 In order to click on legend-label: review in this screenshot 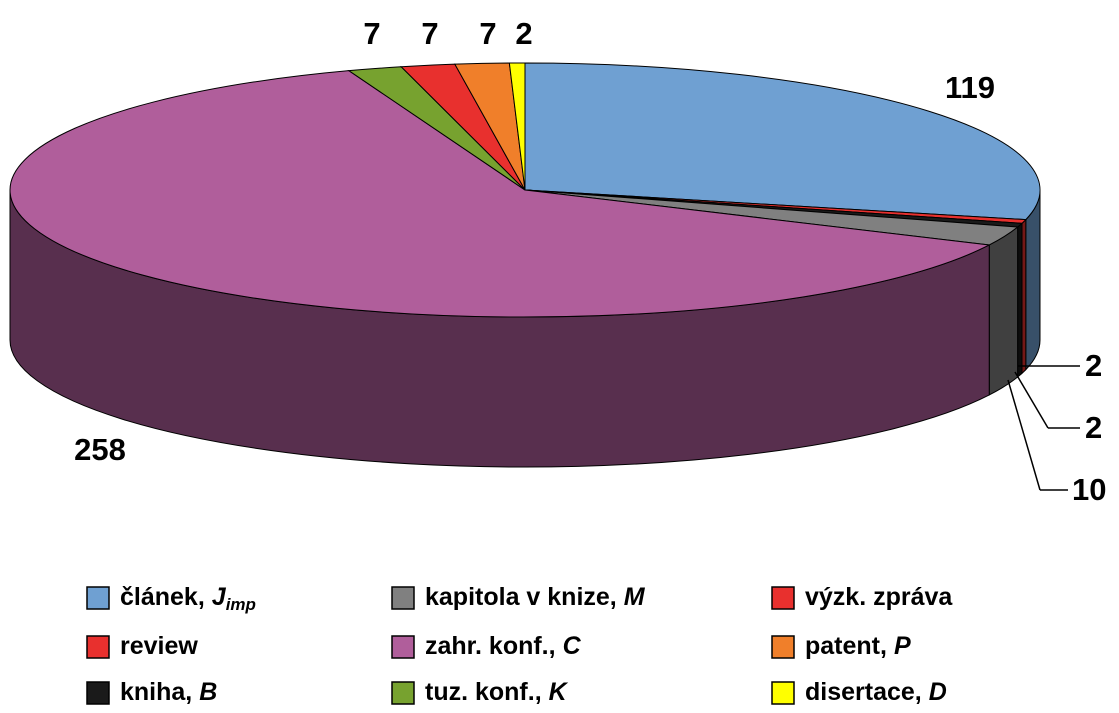, I will do `click(159, 646)`.